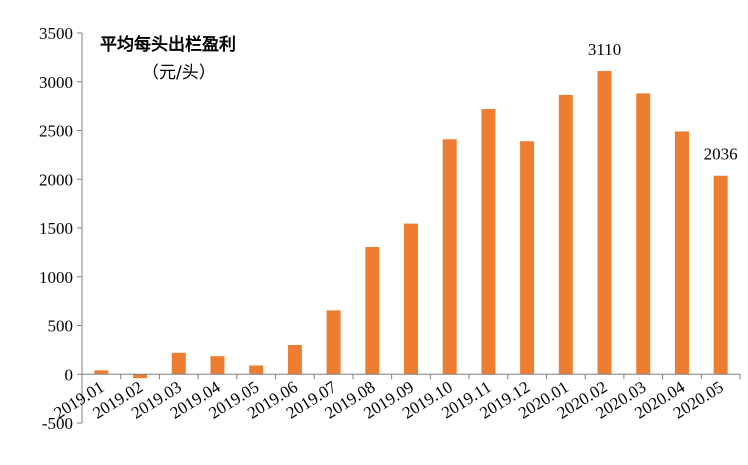 This screenshot has width=748, height=465. I want to click on bar-2019.09, so click(411, 299).